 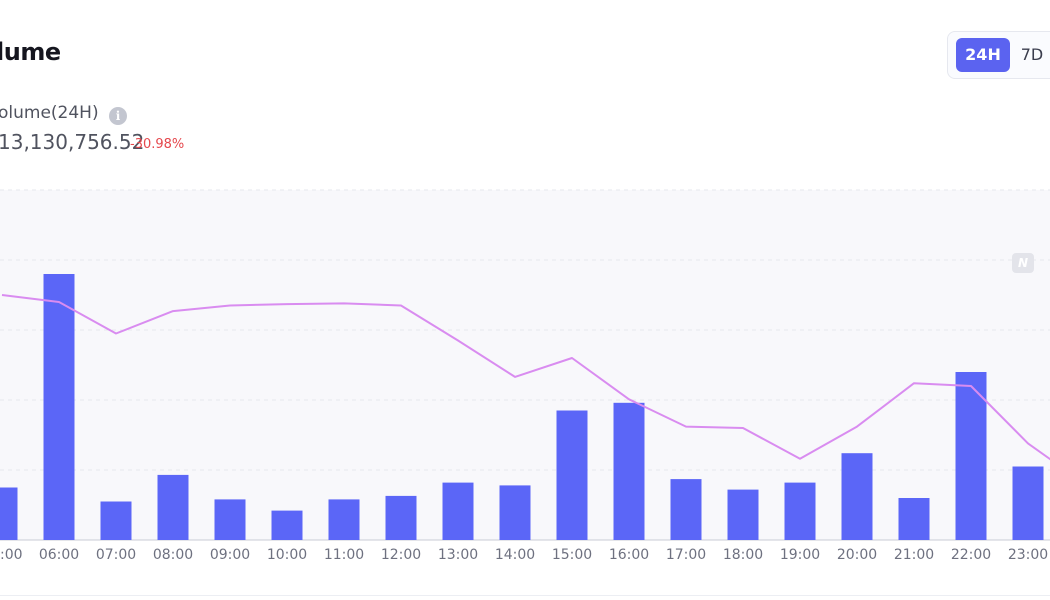 I want to click on page-title: lume, so click(x=30, y=52).